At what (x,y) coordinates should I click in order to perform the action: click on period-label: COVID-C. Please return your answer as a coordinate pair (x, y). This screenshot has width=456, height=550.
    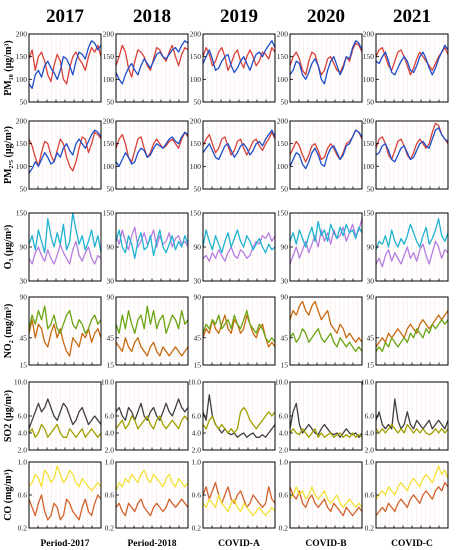
    Looking at the image, I should click on (412, 544).